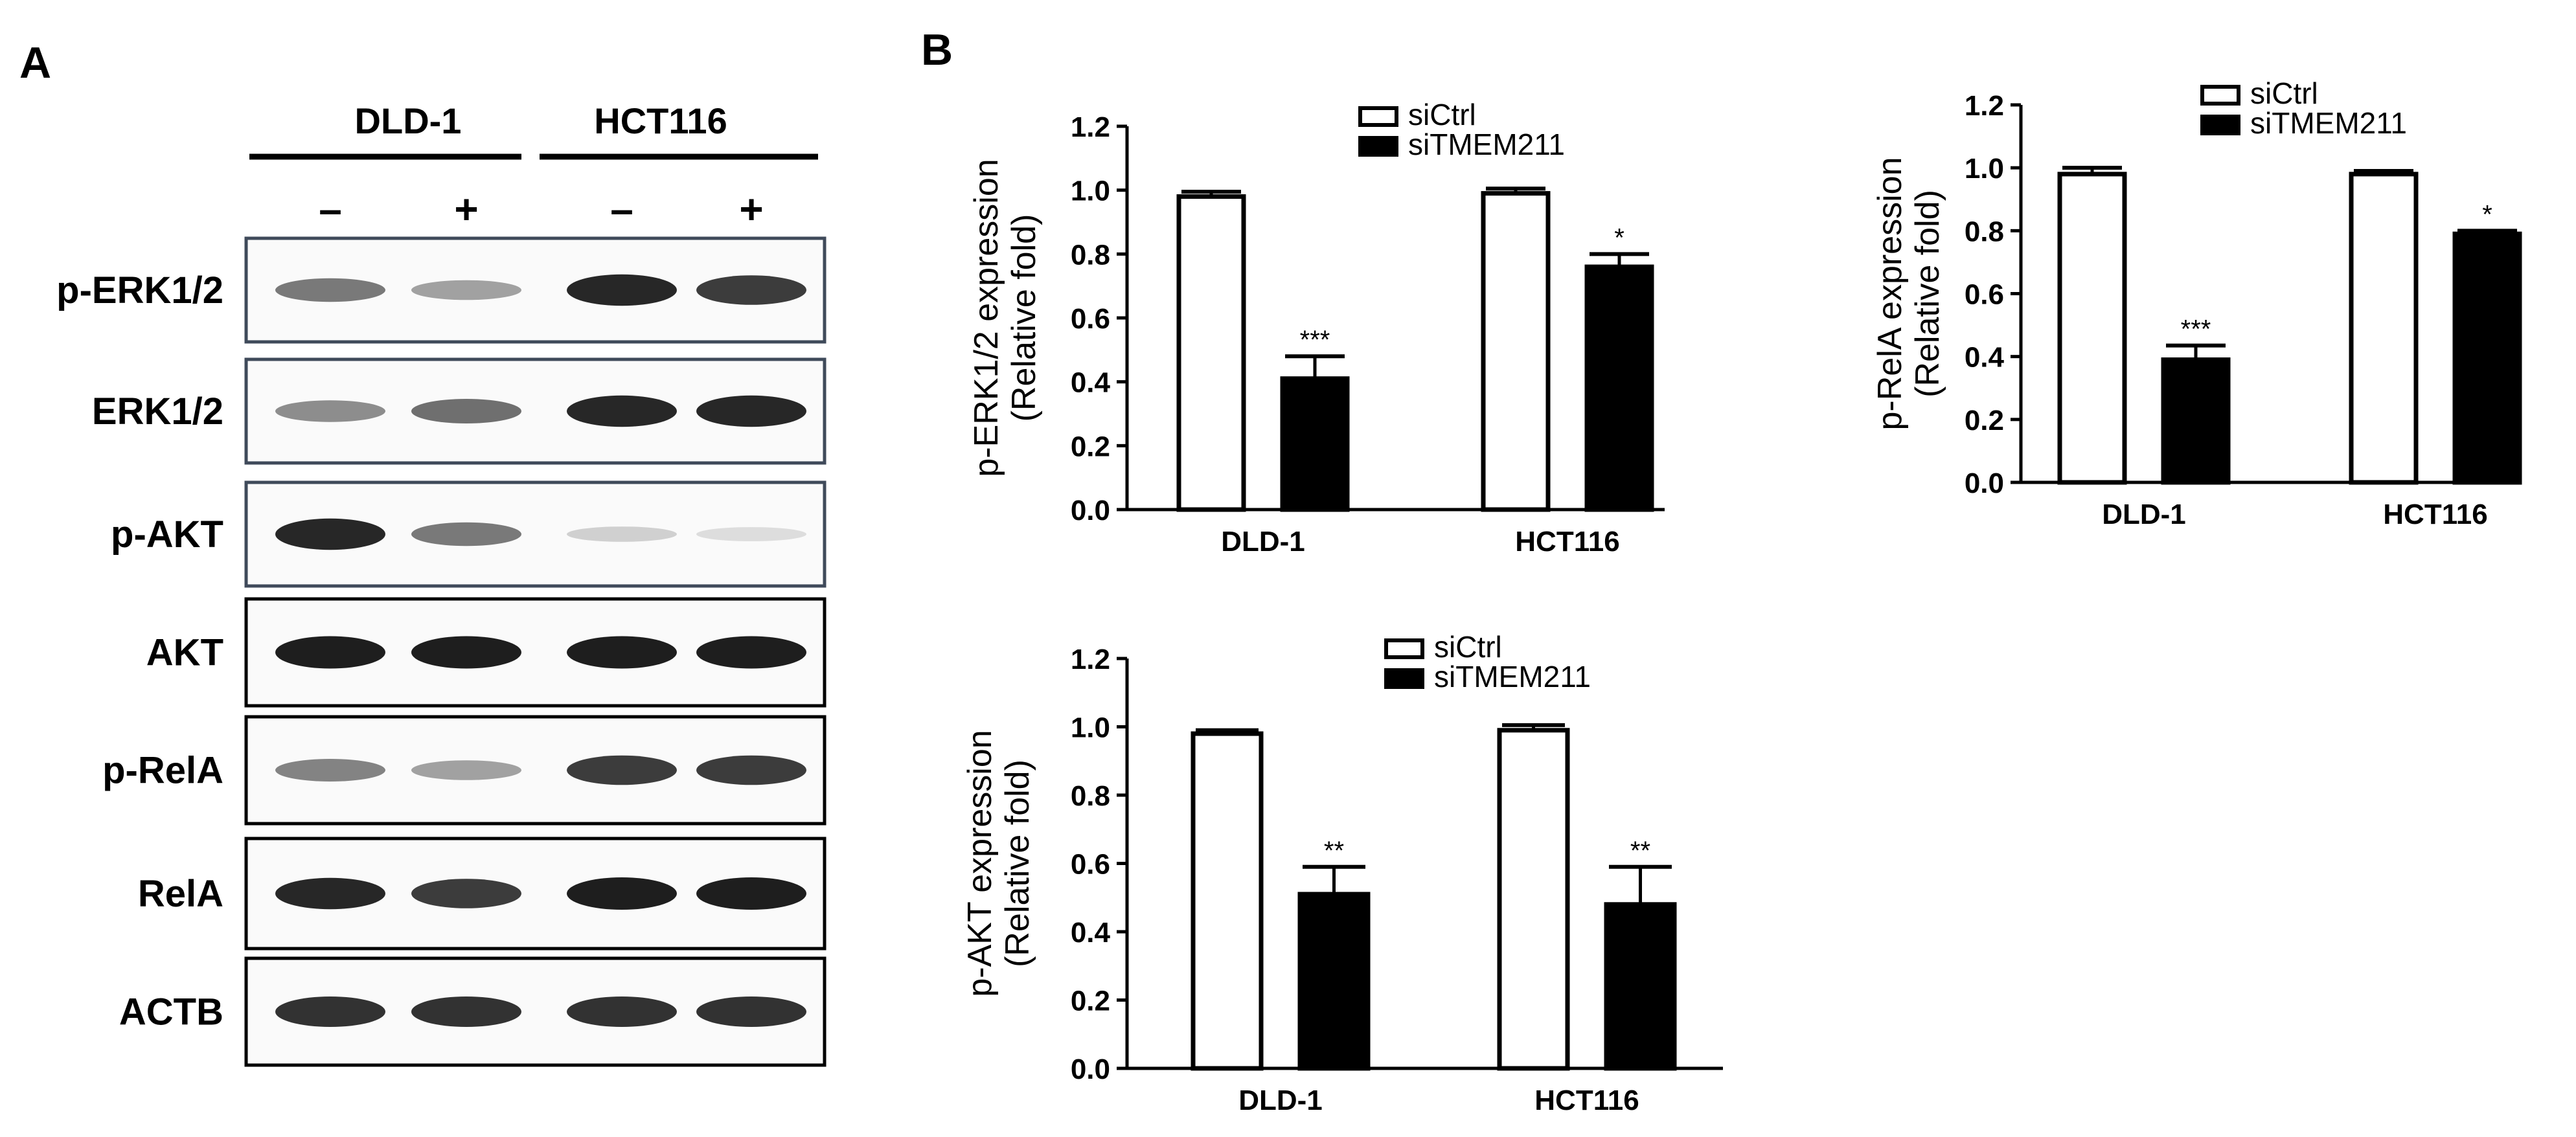 The image size is (2576, 1137). I want to click on blot-row-actb: ACTB, so click(473, 1011).